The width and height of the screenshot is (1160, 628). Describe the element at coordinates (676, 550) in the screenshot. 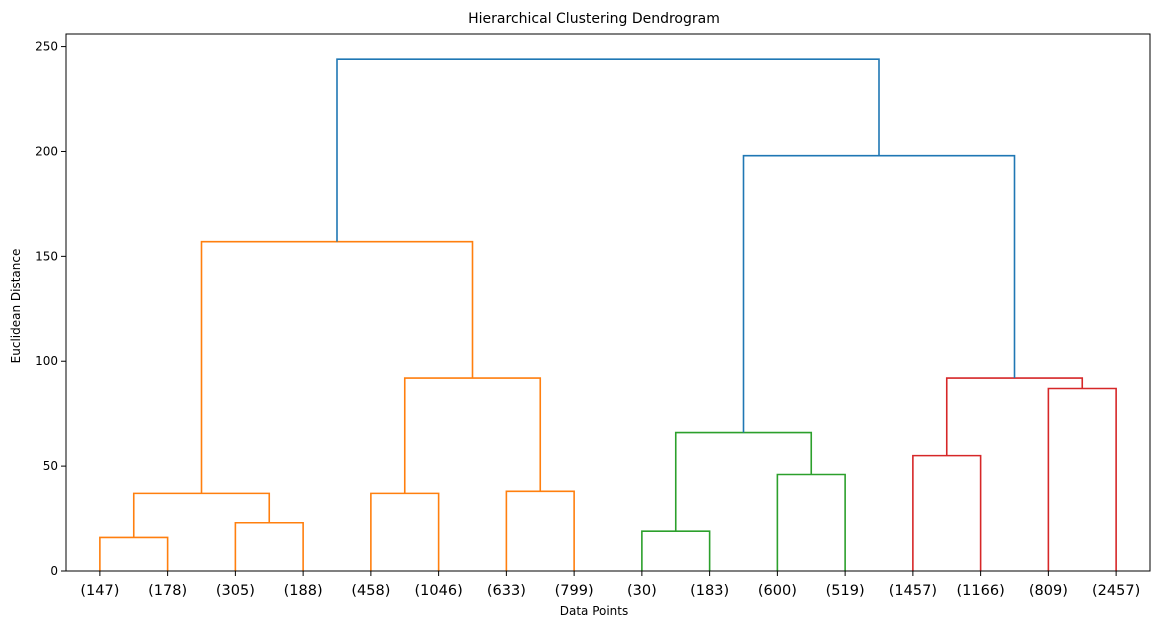

I see `dendrogram-link-m8` at that location.